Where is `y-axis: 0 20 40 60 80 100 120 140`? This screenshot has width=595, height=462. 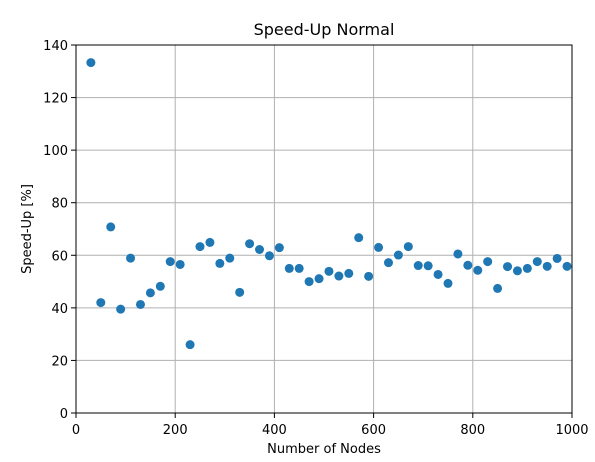 y-axis: 0 20 40 60 80 100 120 140 is located at coordinates (59, 230).